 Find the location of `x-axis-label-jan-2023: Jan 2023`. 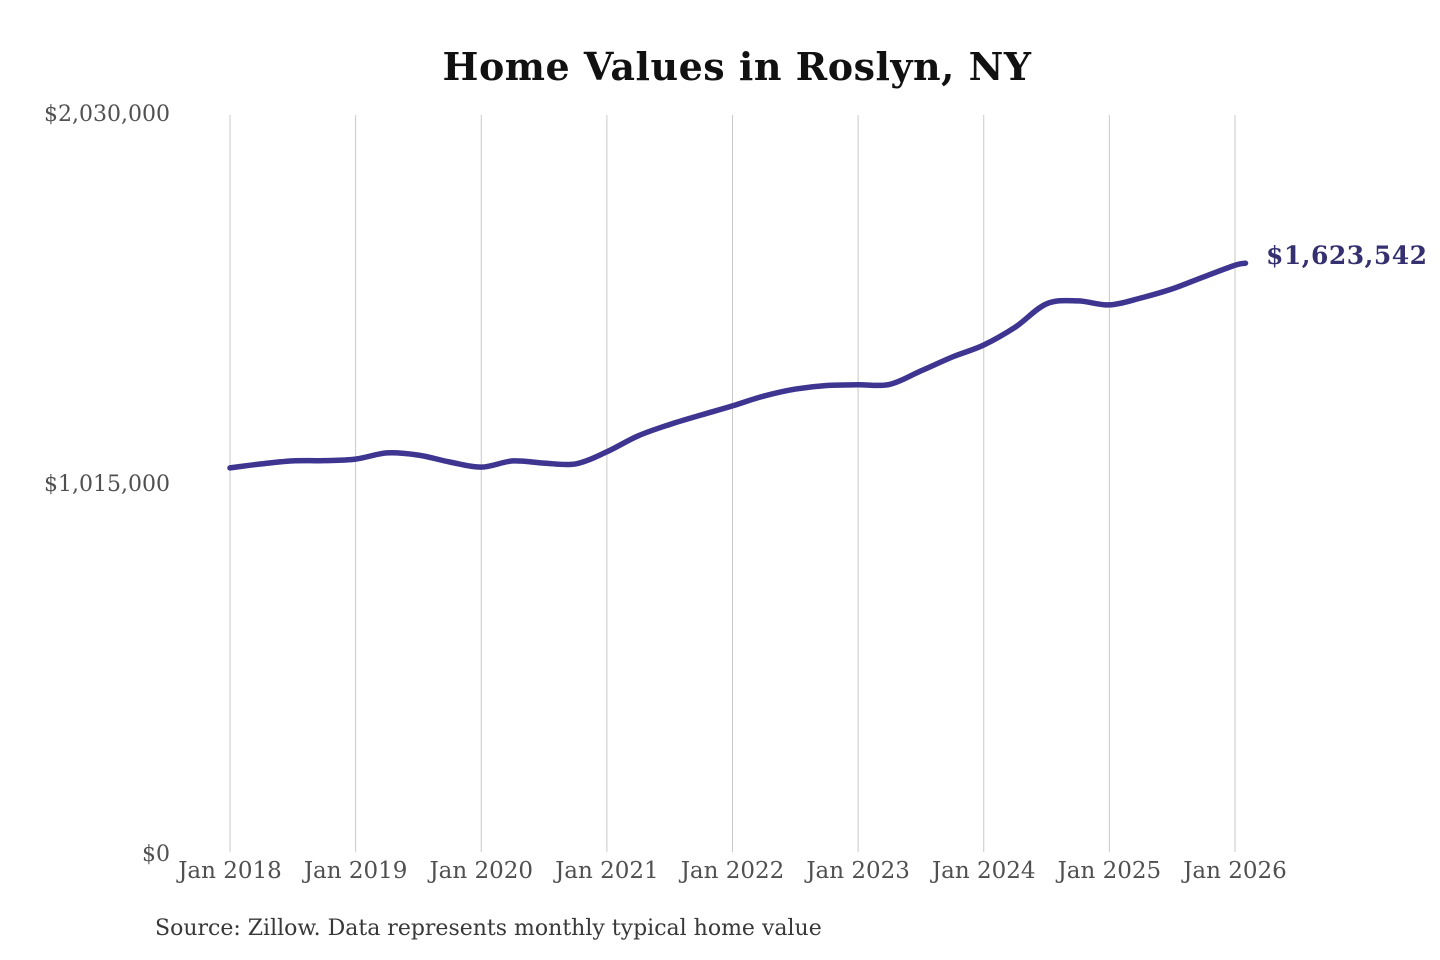

x-axis-label-jan-2023: Jan 2023 is located at coordinates (858, 871).